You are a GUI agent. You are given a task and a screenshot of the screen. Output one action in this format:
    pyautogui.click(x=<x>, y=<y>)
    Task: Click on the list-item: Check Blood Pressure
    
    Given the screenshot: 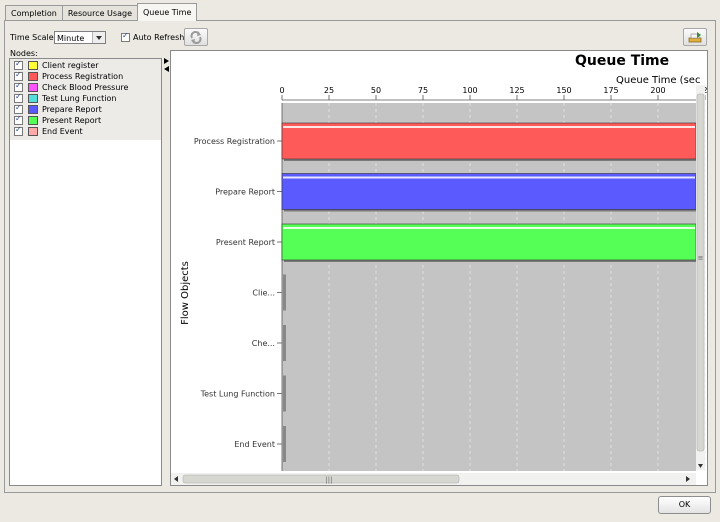 What is the action you would take?
    pyautogui.click(x=87, y=87)
    